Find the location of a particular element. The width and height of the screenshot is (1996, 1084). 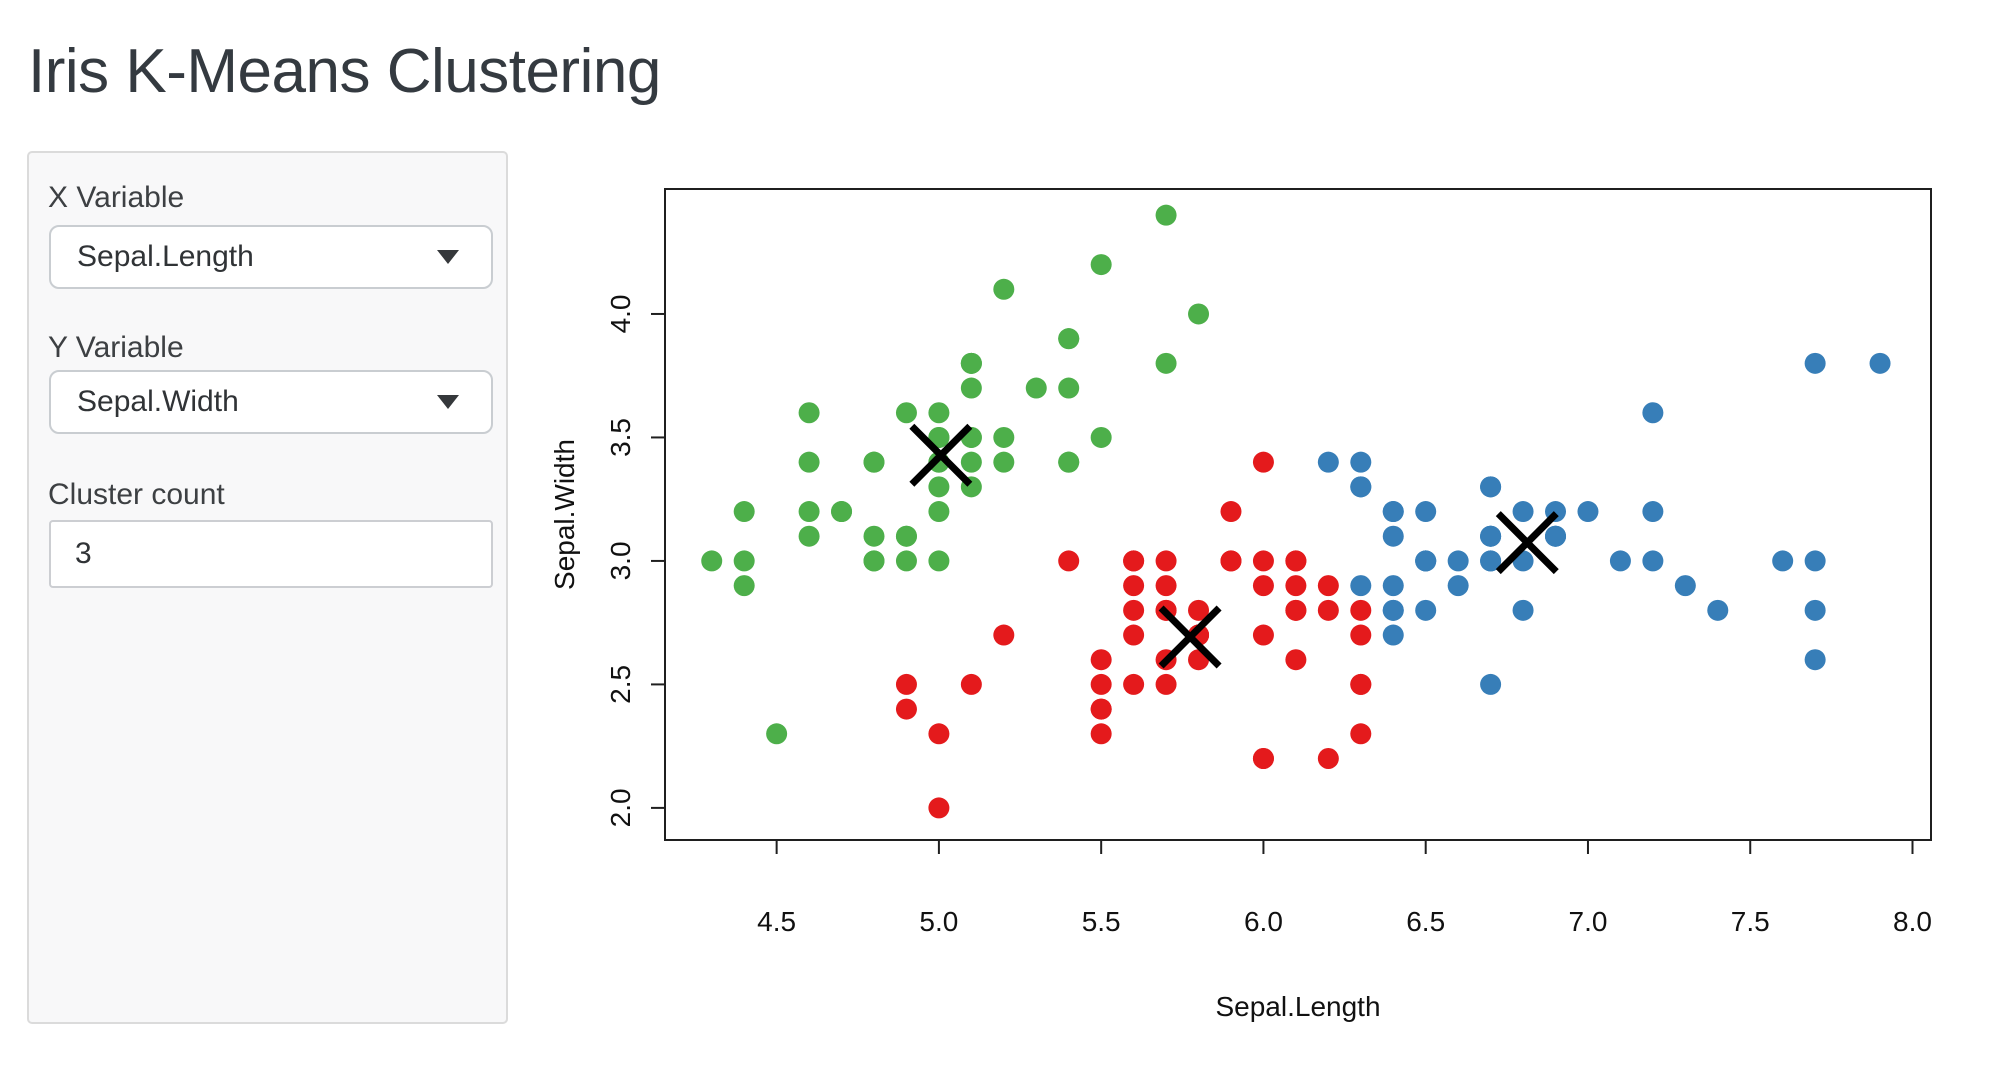

y-axis-tick-label: 2.0 is located at coordinates (620, 807).